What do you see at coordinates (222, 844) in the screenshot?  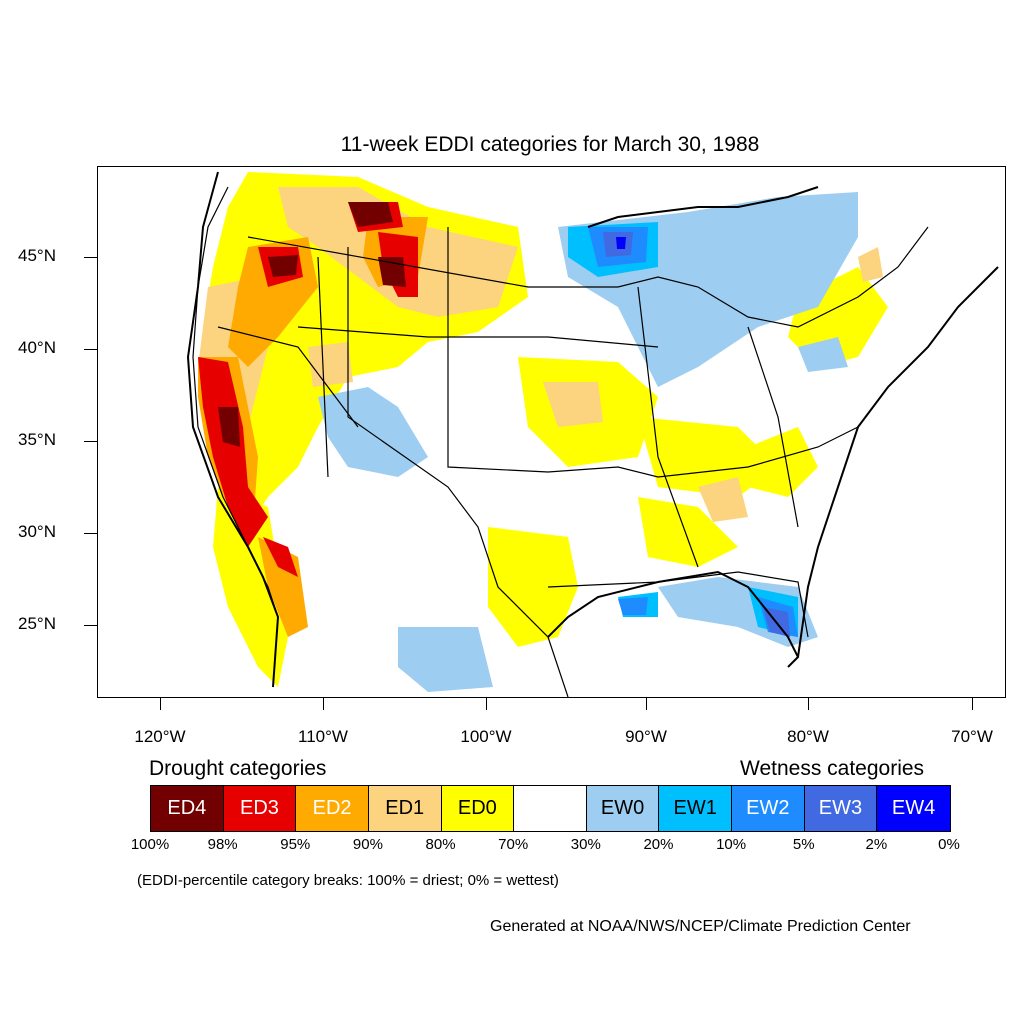 I see `break-label: 98%` at bounding box center [222, 844].